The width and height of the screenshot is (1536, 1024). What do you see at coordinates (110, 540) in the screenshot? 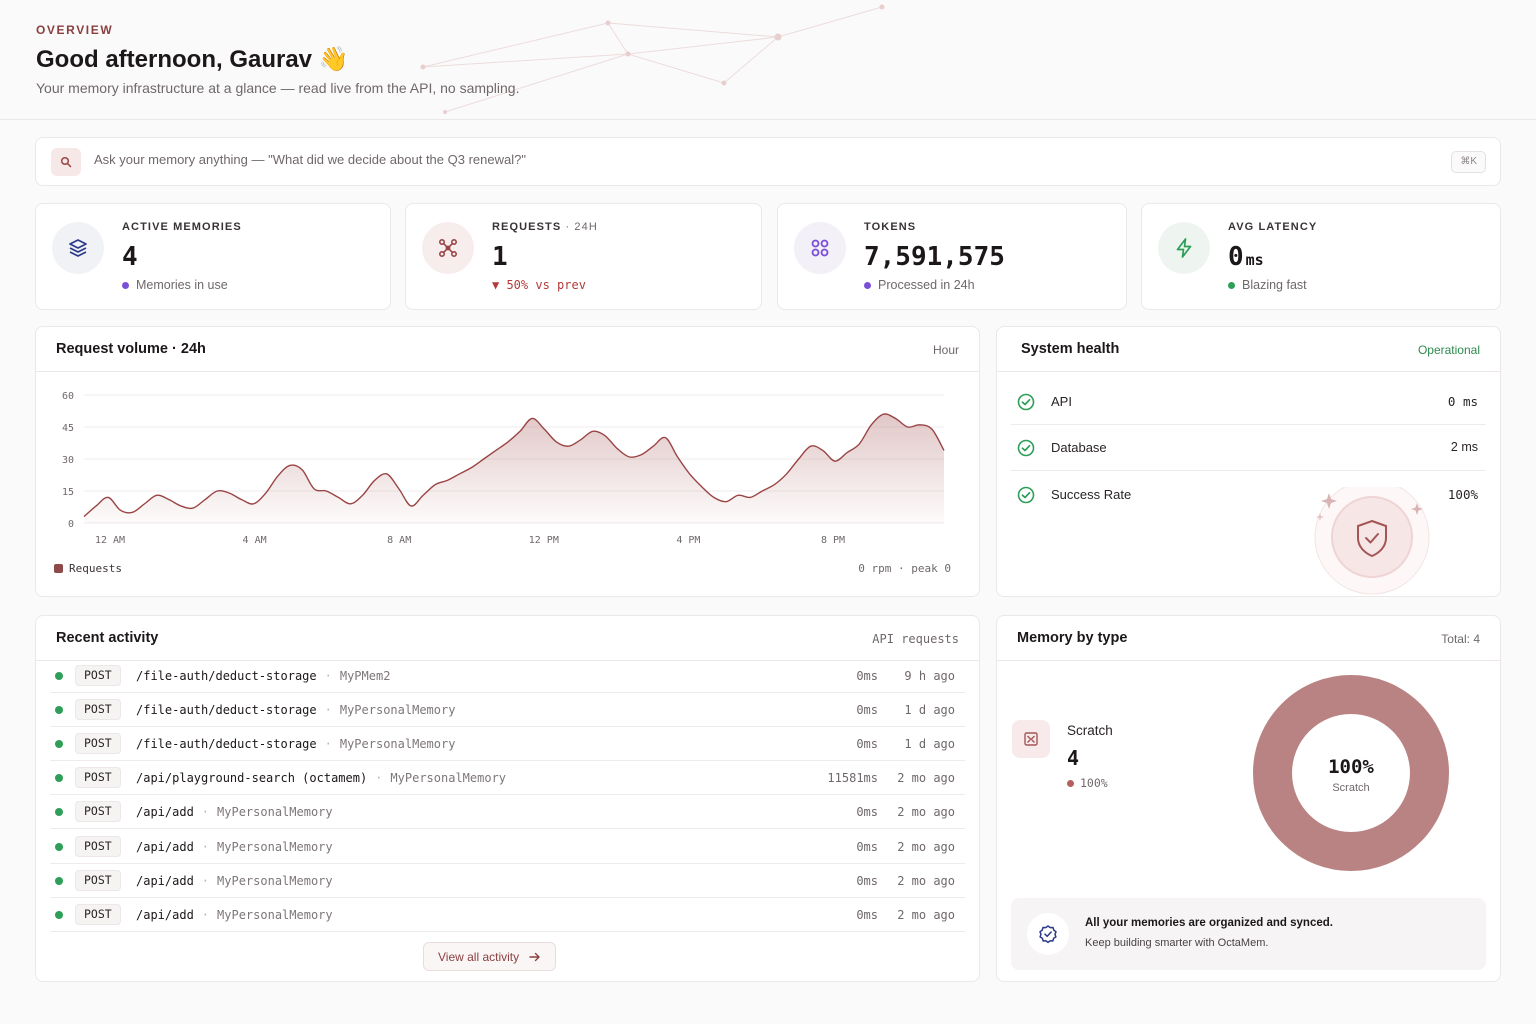
I see `x-tick-label: 12 AM` at bounding box center [110, 540].